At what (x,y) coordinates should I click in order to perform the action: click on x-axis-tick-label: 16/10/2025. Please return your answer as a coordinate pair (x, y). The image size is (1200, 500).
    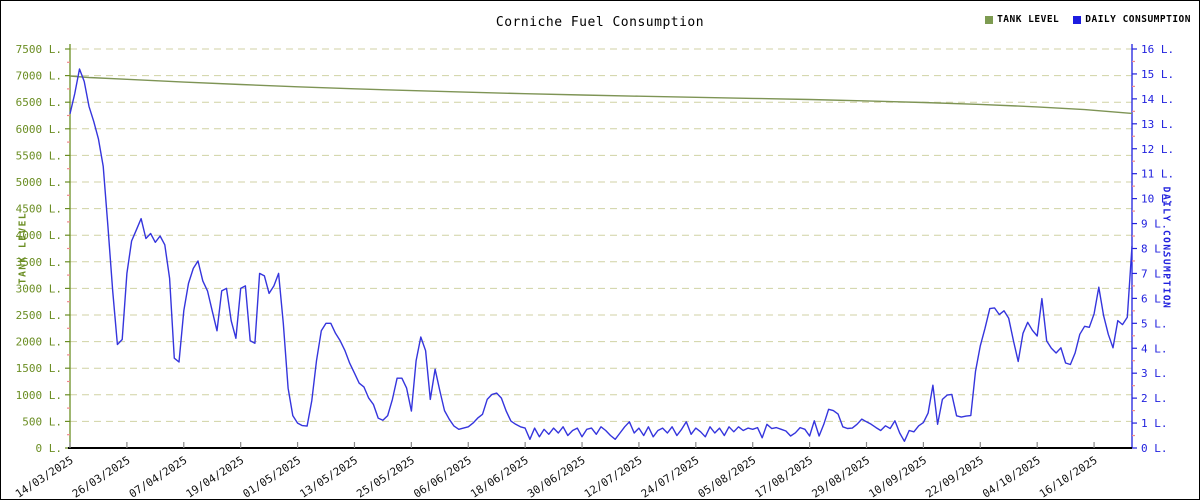
    Looking at the image, I should click on (1068, 477).